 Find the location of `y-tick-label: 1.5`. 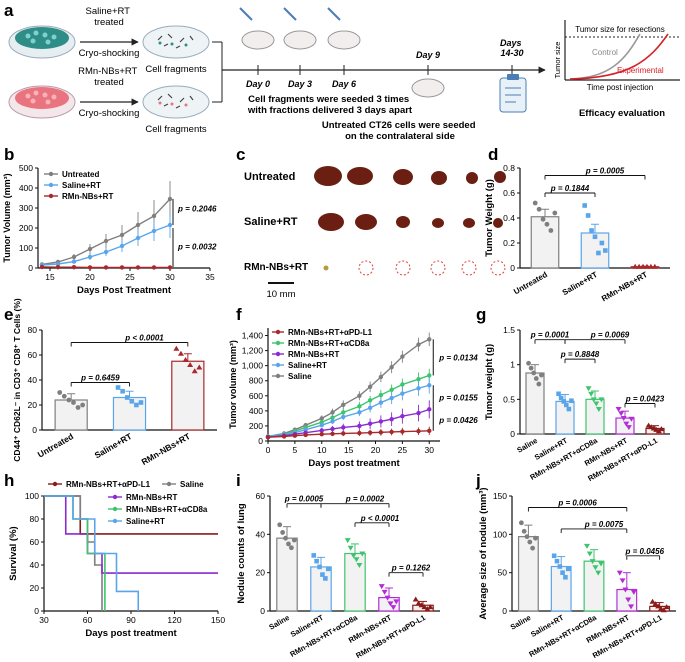

y-tick-label: 1.5 is located at coordinates (509, 330).